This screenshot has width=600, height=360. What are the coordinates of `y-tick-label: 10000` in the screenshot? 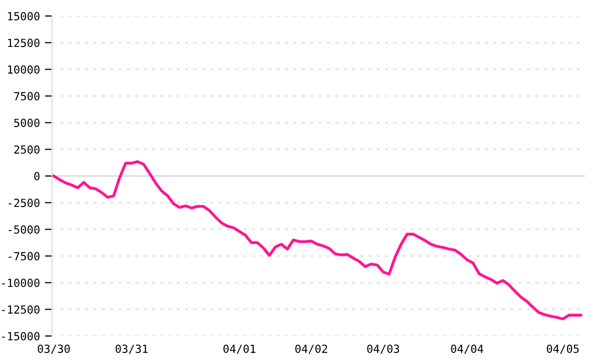 It's located at (24, 69).